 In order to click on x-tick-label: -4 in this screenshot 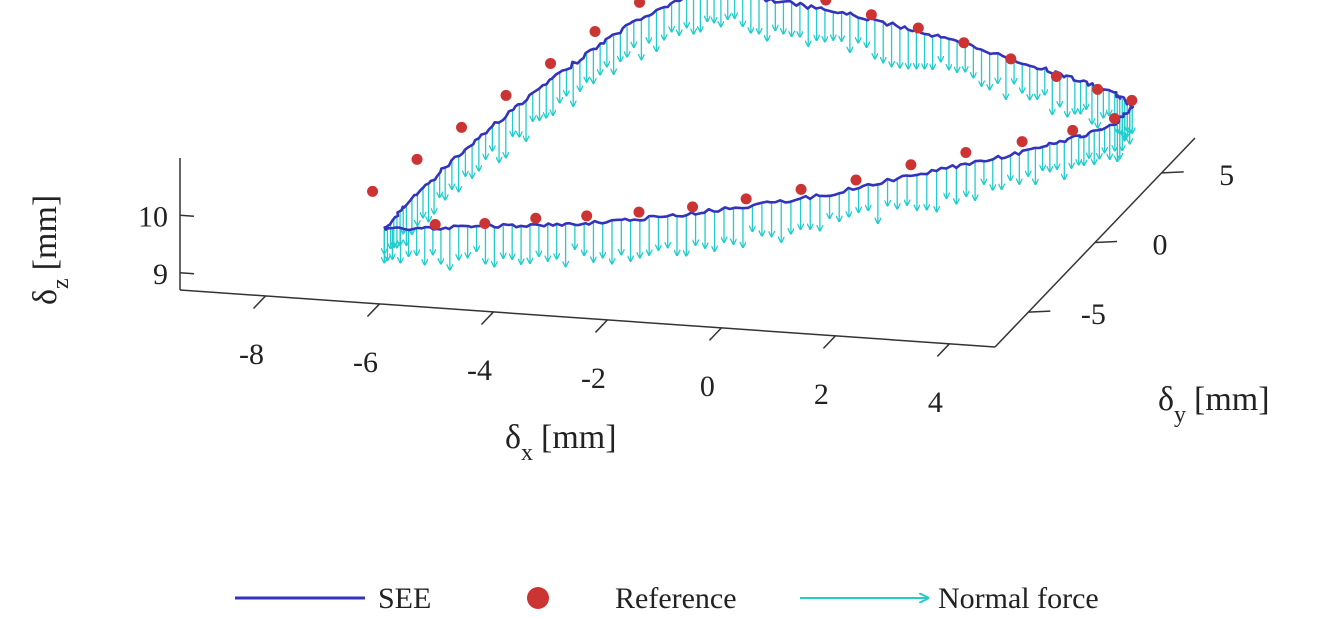, I will do `click(479, 370)`.